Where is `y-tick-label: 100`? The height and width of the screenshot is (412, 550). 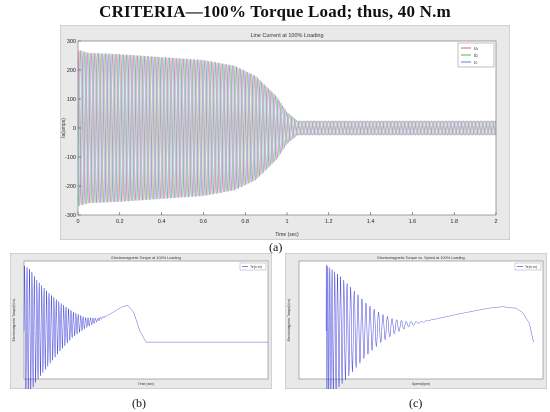 y-tick-label: 100 is located at coordinates (71, 100).